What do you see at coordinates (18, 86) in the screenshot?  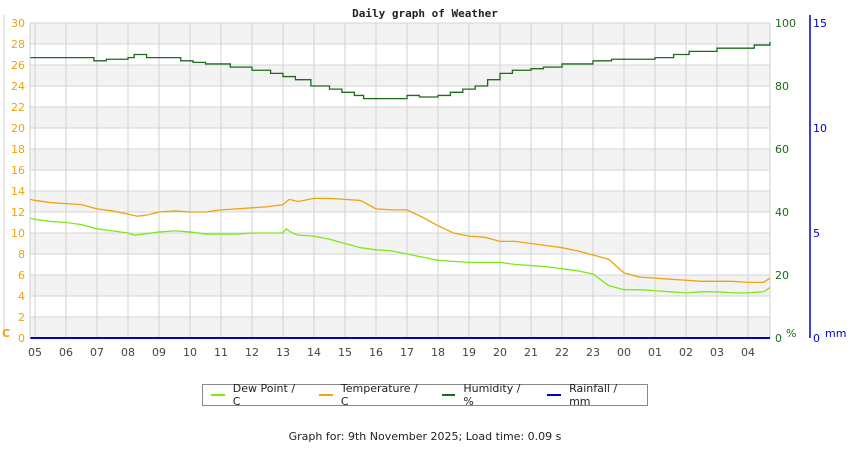 I see `svg-text: 24` at bounding box center [18, 86].